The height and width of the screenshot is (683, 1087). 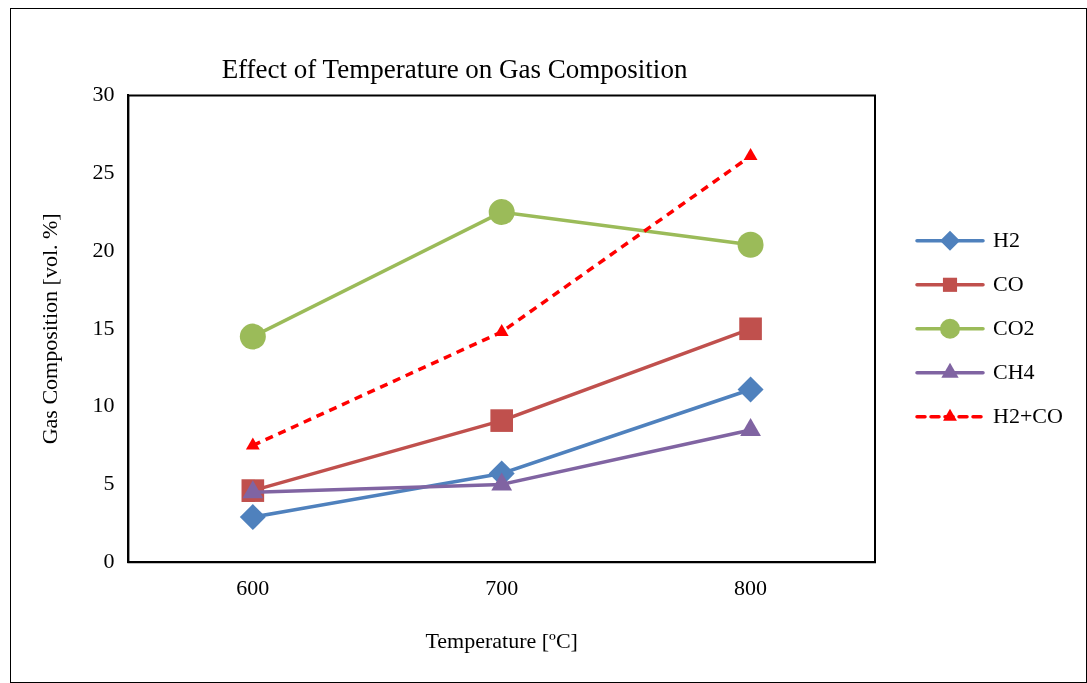 What do you see at coordinates (103, 327) in the screenshot?
I see `y-tick-label: 15` at bounding box center [103, 327].